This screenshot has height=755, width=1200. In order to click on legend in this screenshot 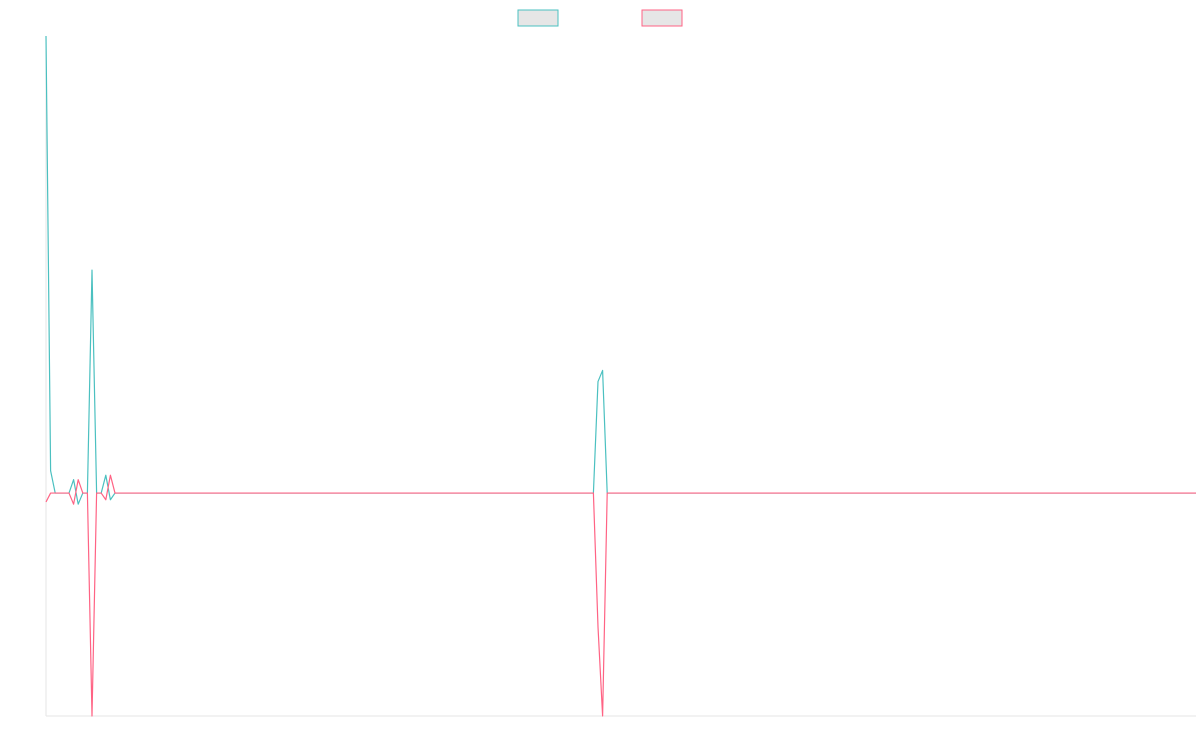, I will do `click(600, 18)`.